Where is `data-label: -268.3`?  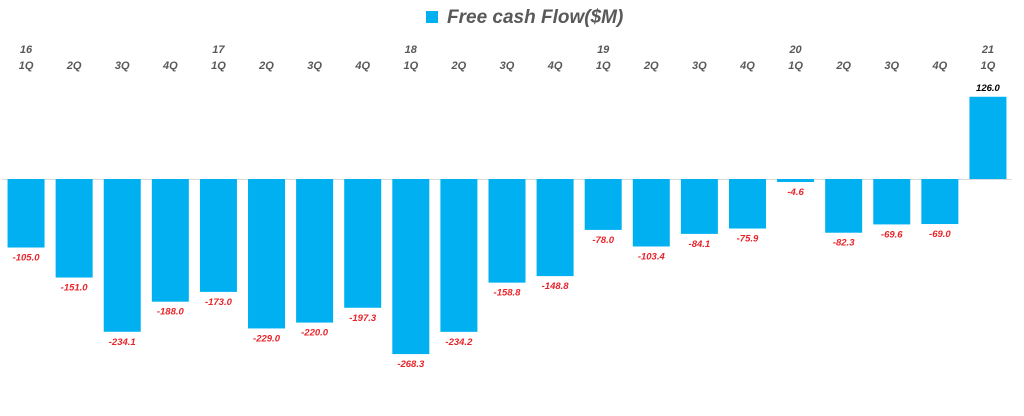 data-label: -268.3 is located at coordinates (411, 364).